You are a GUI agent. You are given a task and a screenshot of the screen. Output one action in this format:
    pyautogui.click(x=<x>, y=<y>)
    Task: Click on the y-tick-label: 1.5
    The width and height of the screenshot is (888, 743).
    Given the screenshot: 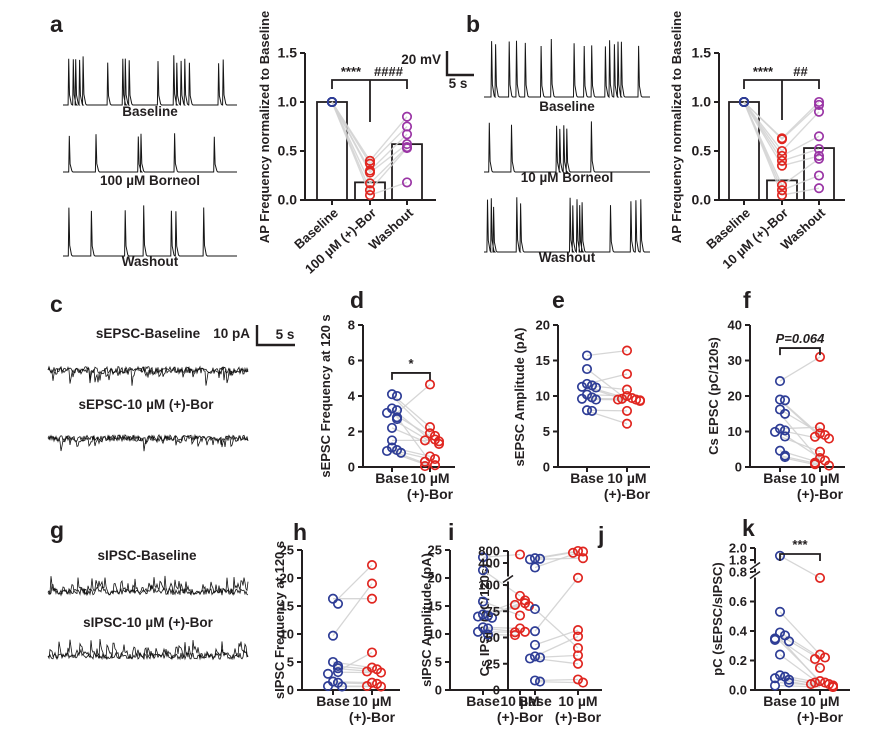 What is the action you would take?
    pyautogui.click(x=702, y=53)
    